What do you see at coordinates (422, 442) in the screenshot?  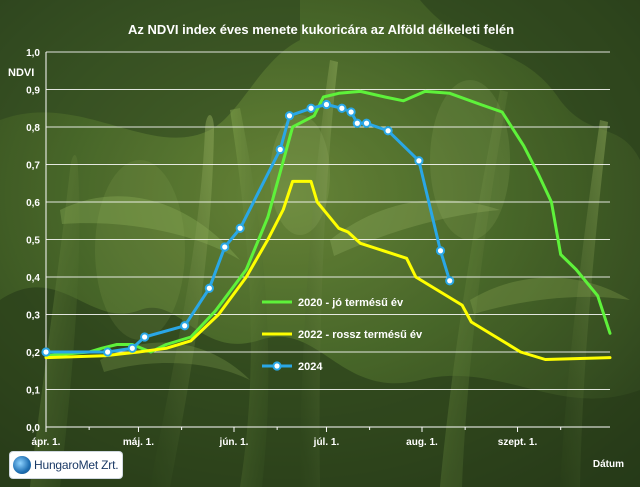 I see `x-tick-label: aug. 1.` at bounding box center [422, 442].